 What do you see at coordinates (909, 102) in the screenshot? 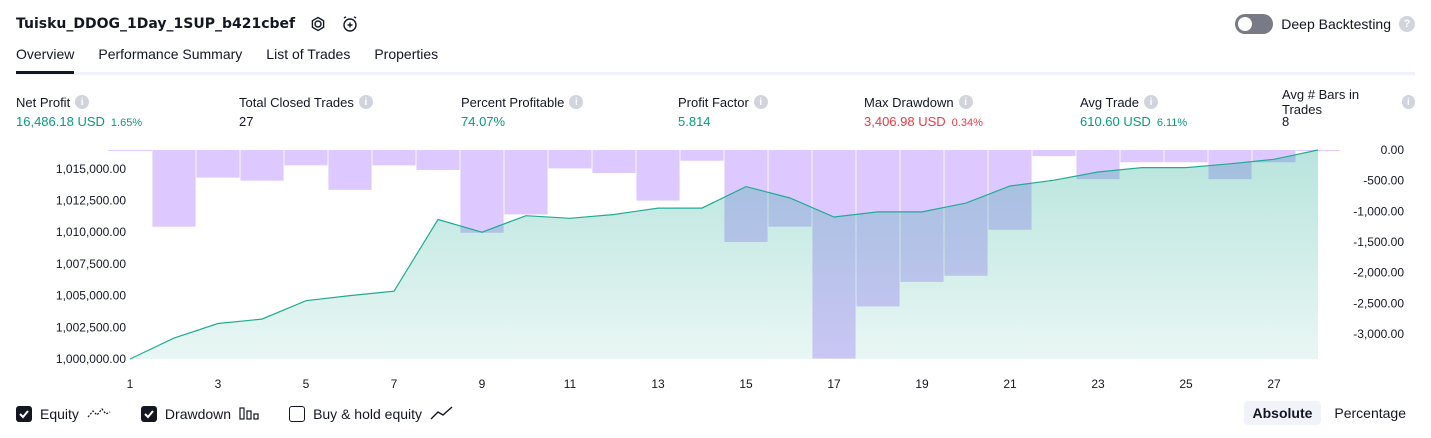
I see `metric-label: Max Drawdown` at bounding box center [909, 102].